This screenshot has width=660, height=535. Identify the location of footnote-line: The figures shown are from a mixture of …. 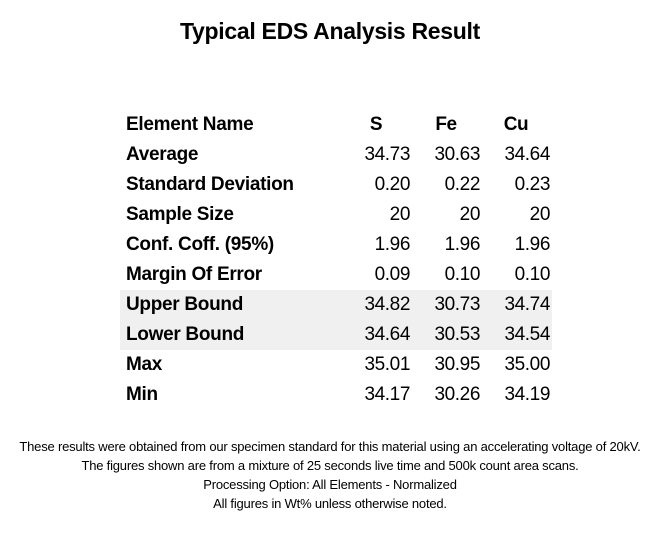
(330, 465).